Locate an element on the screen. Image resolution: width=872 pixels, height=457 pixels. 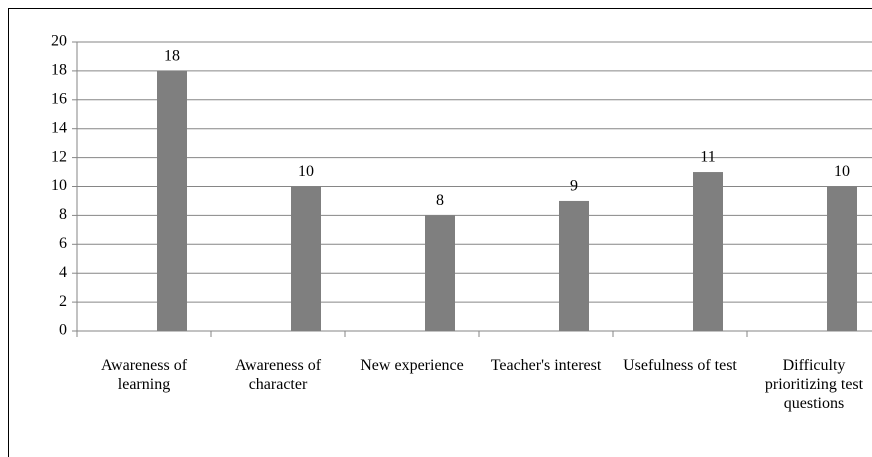
data-label: 11 is located at coordinates (707, 157).